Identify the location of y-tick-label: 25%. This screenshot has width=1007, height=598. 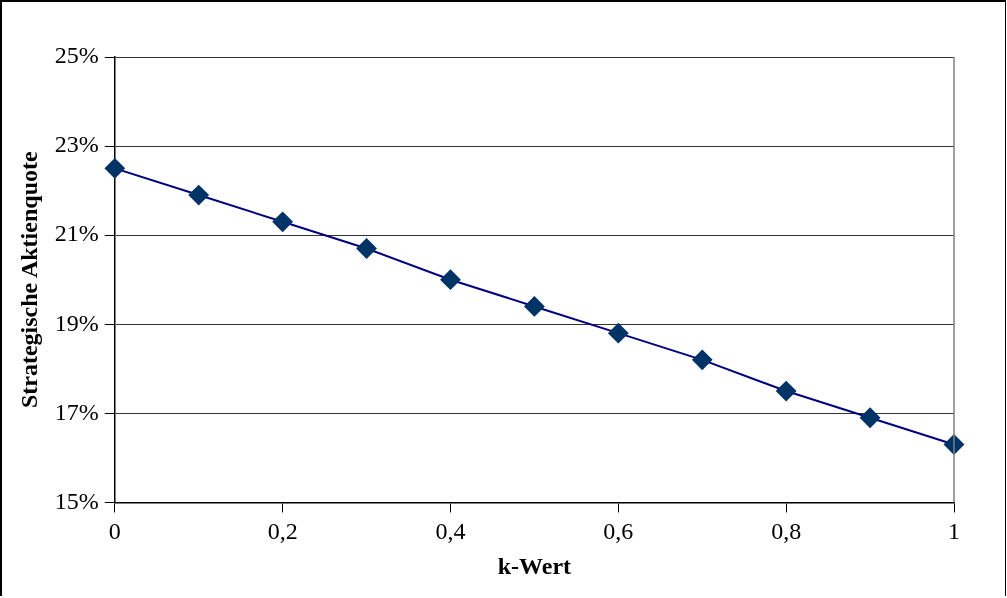
(76, 55).